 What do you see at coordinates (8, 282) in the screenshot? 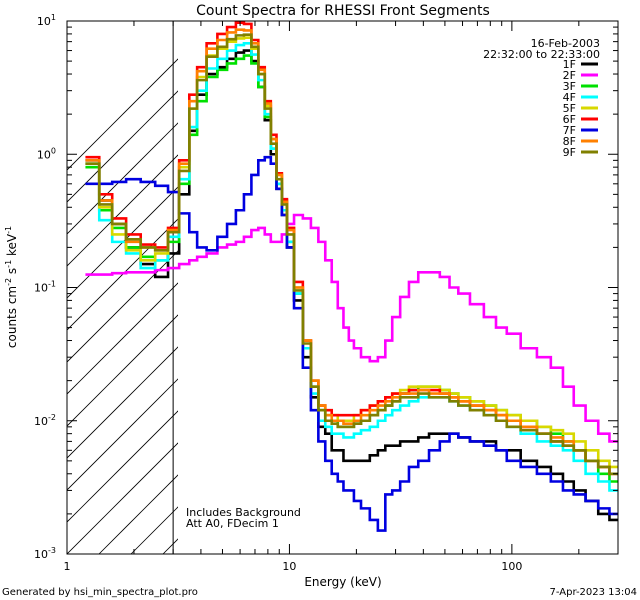
I see `y-axis-label-exp1: -2` at bounding box center [8, 282].